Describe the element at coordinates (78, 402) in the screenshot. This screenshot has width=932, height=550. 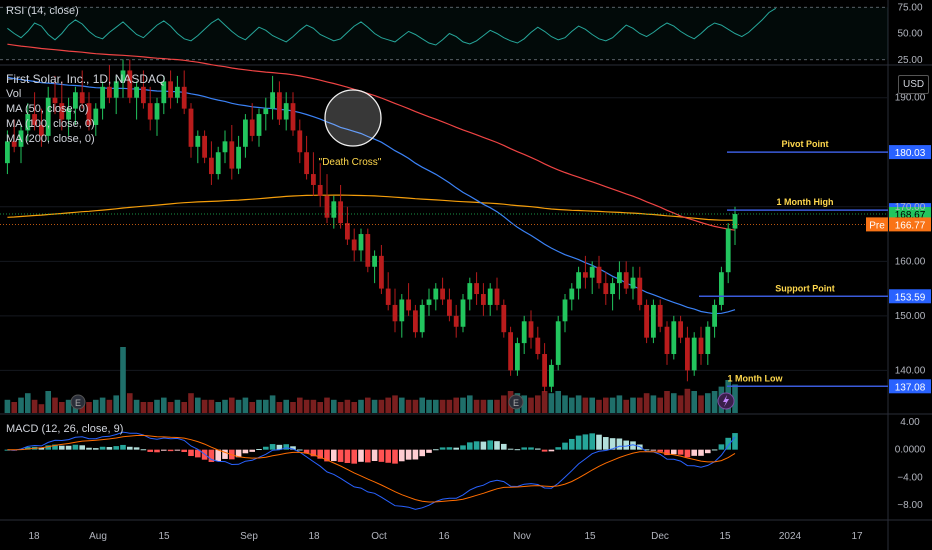
I see `earnings-marker-aug: E` at that location.